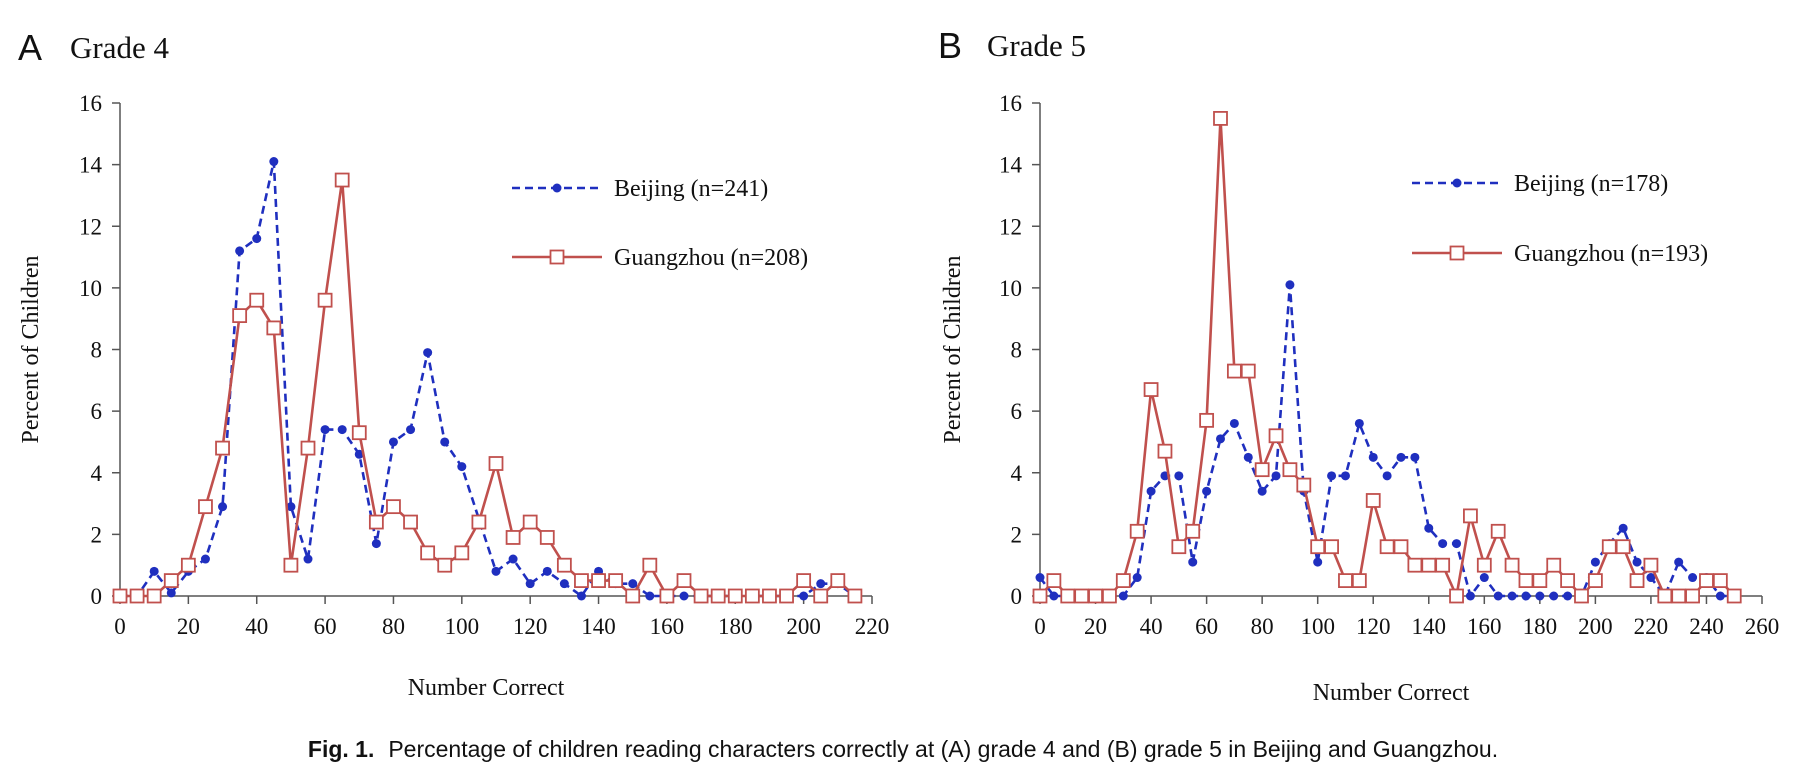 This screenshot has width=1806, height=781. What do you see at coordinates (119, 47) in the screenshot?
I see `panel-title: Grade 4` at bounding box center [119, 47].